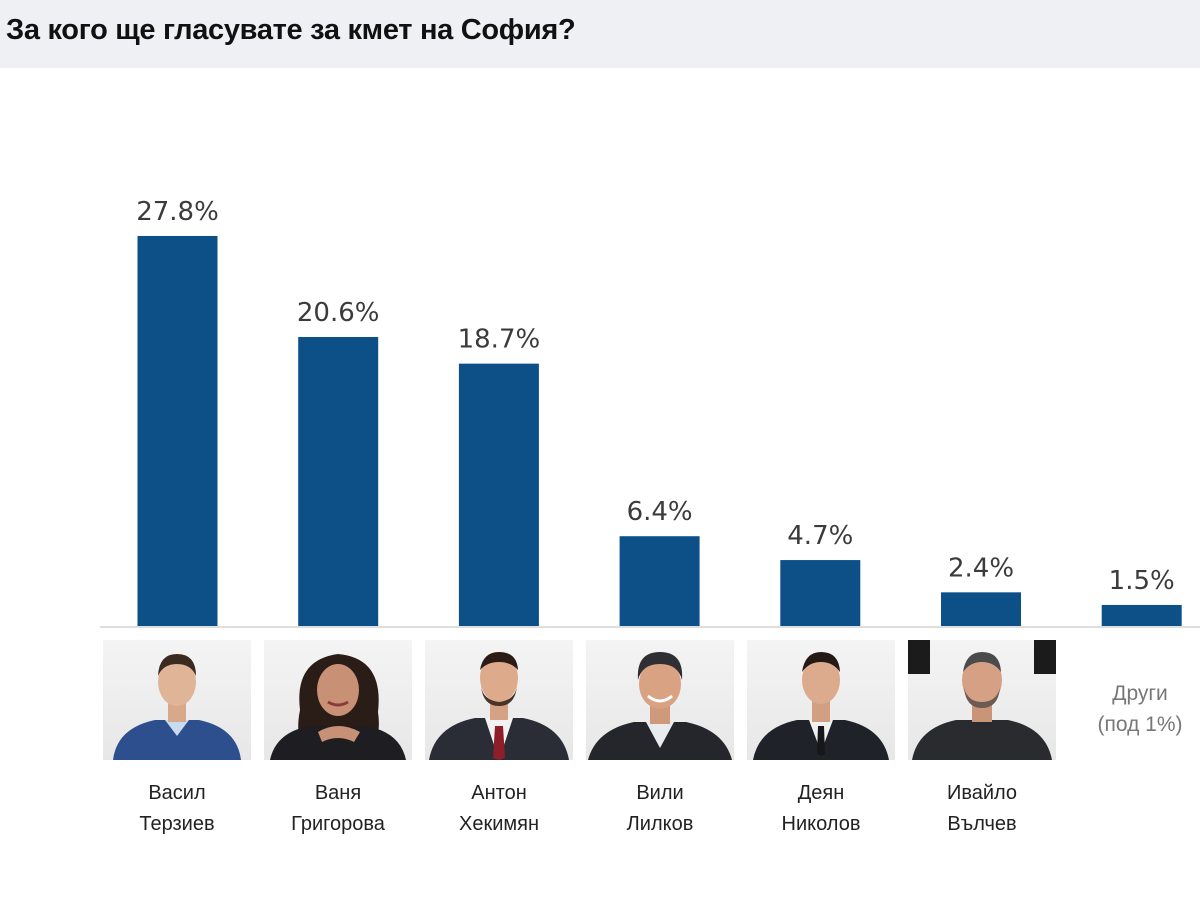 The height and width of the screenshot is (900, 1200). I want to click on candidate-photo-nikolov, so click(821, 700).